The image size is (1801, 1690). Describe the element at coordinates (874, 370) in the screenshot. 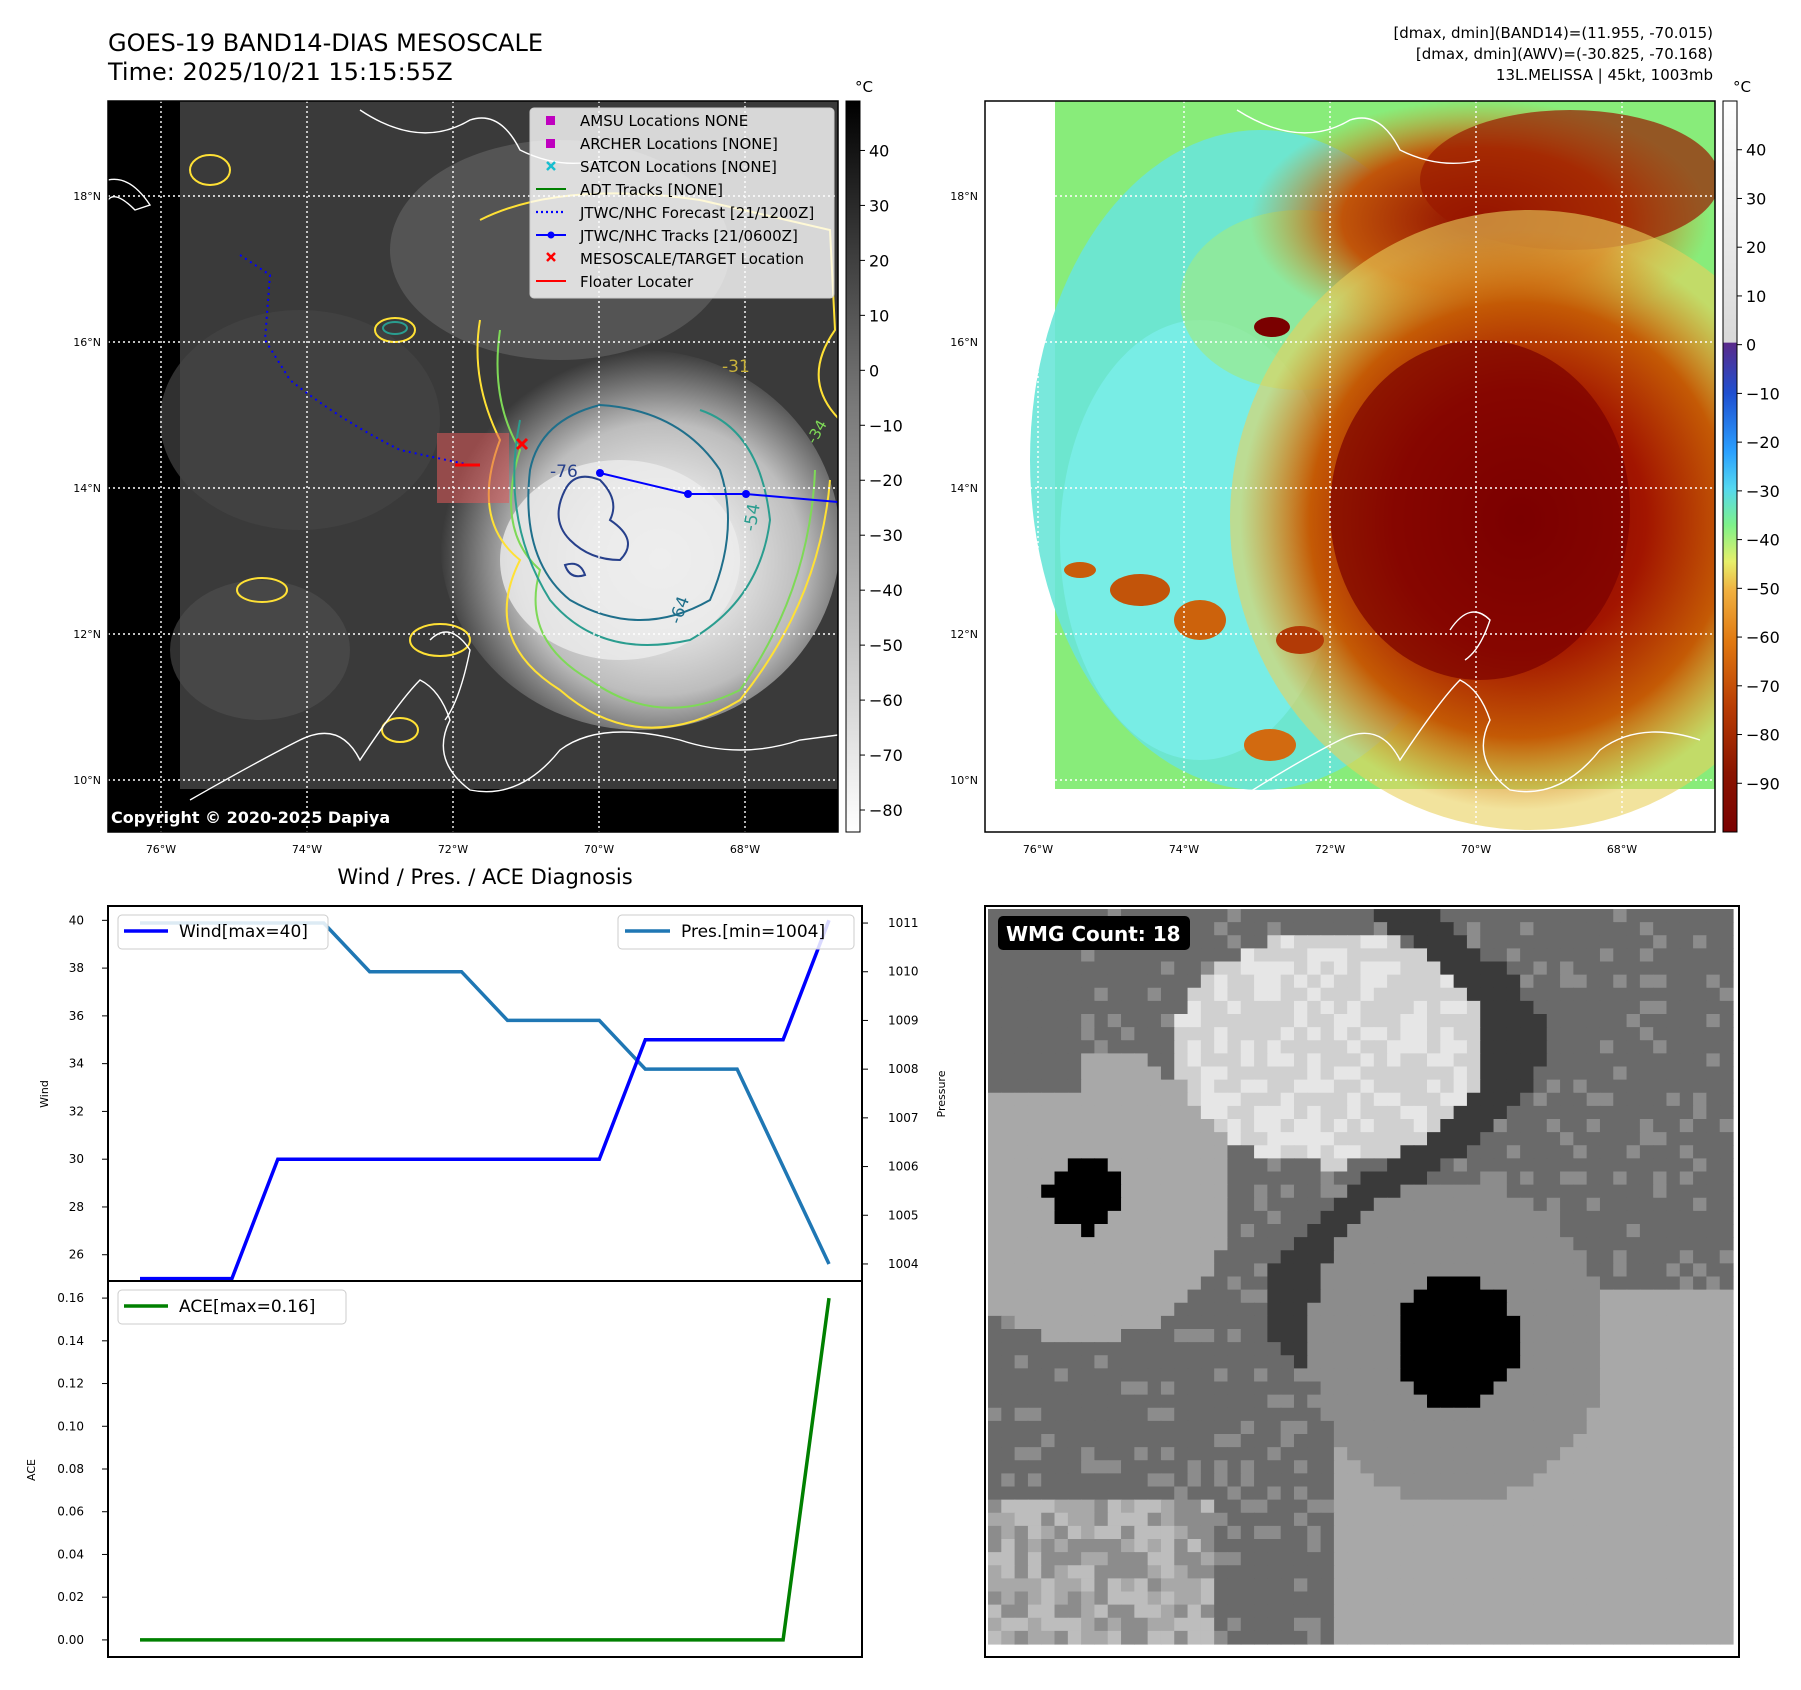

I see `ir-colorbar-tick-label: 0` at that location.